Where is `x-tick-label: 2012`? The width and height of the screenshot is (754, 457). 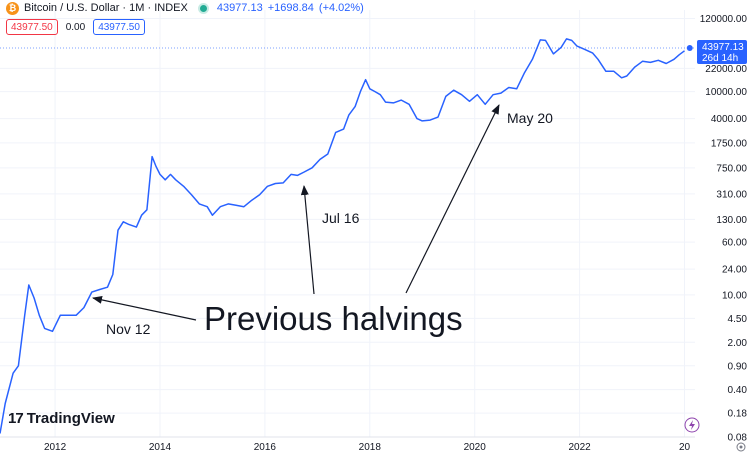
x-tick-label: 2012 is located at coordinates (55, 447).